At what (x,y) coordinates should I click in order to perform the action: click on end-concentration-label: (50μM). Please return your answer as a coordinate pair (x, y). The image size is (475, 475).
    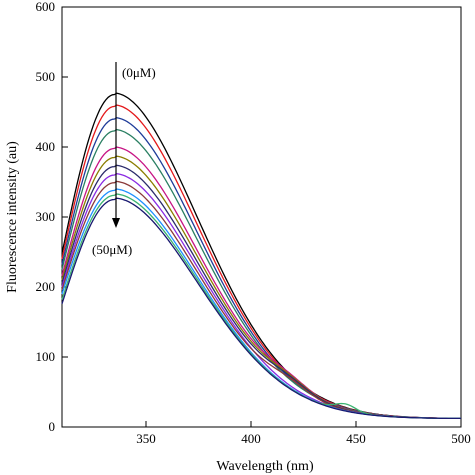
    Looking at the image, I should click on (112, 249).